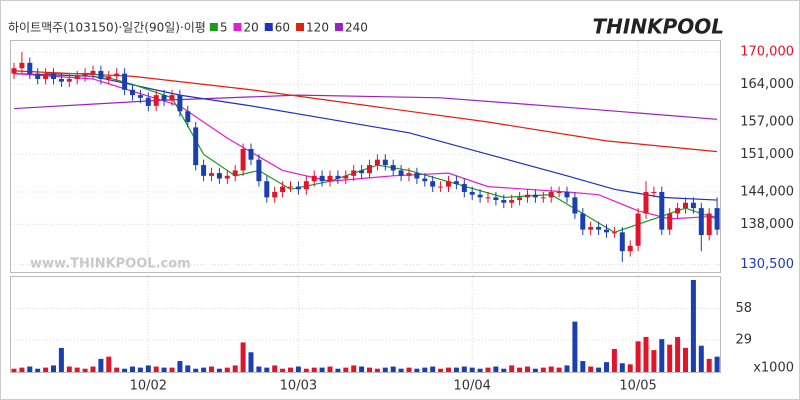 The height and width of the screenshot is (400, 800). I want to click on legend-label: 60, so click(282, 28).